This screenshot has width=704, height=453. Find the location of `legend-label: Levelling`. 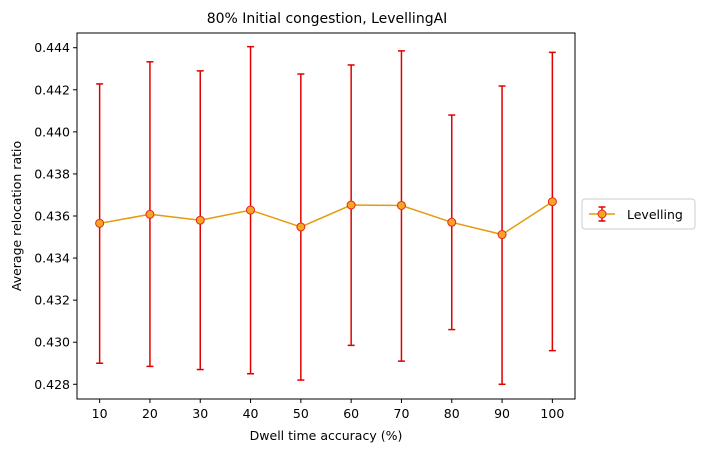

legend-label: Levelling is located at coordinates (655, 214).